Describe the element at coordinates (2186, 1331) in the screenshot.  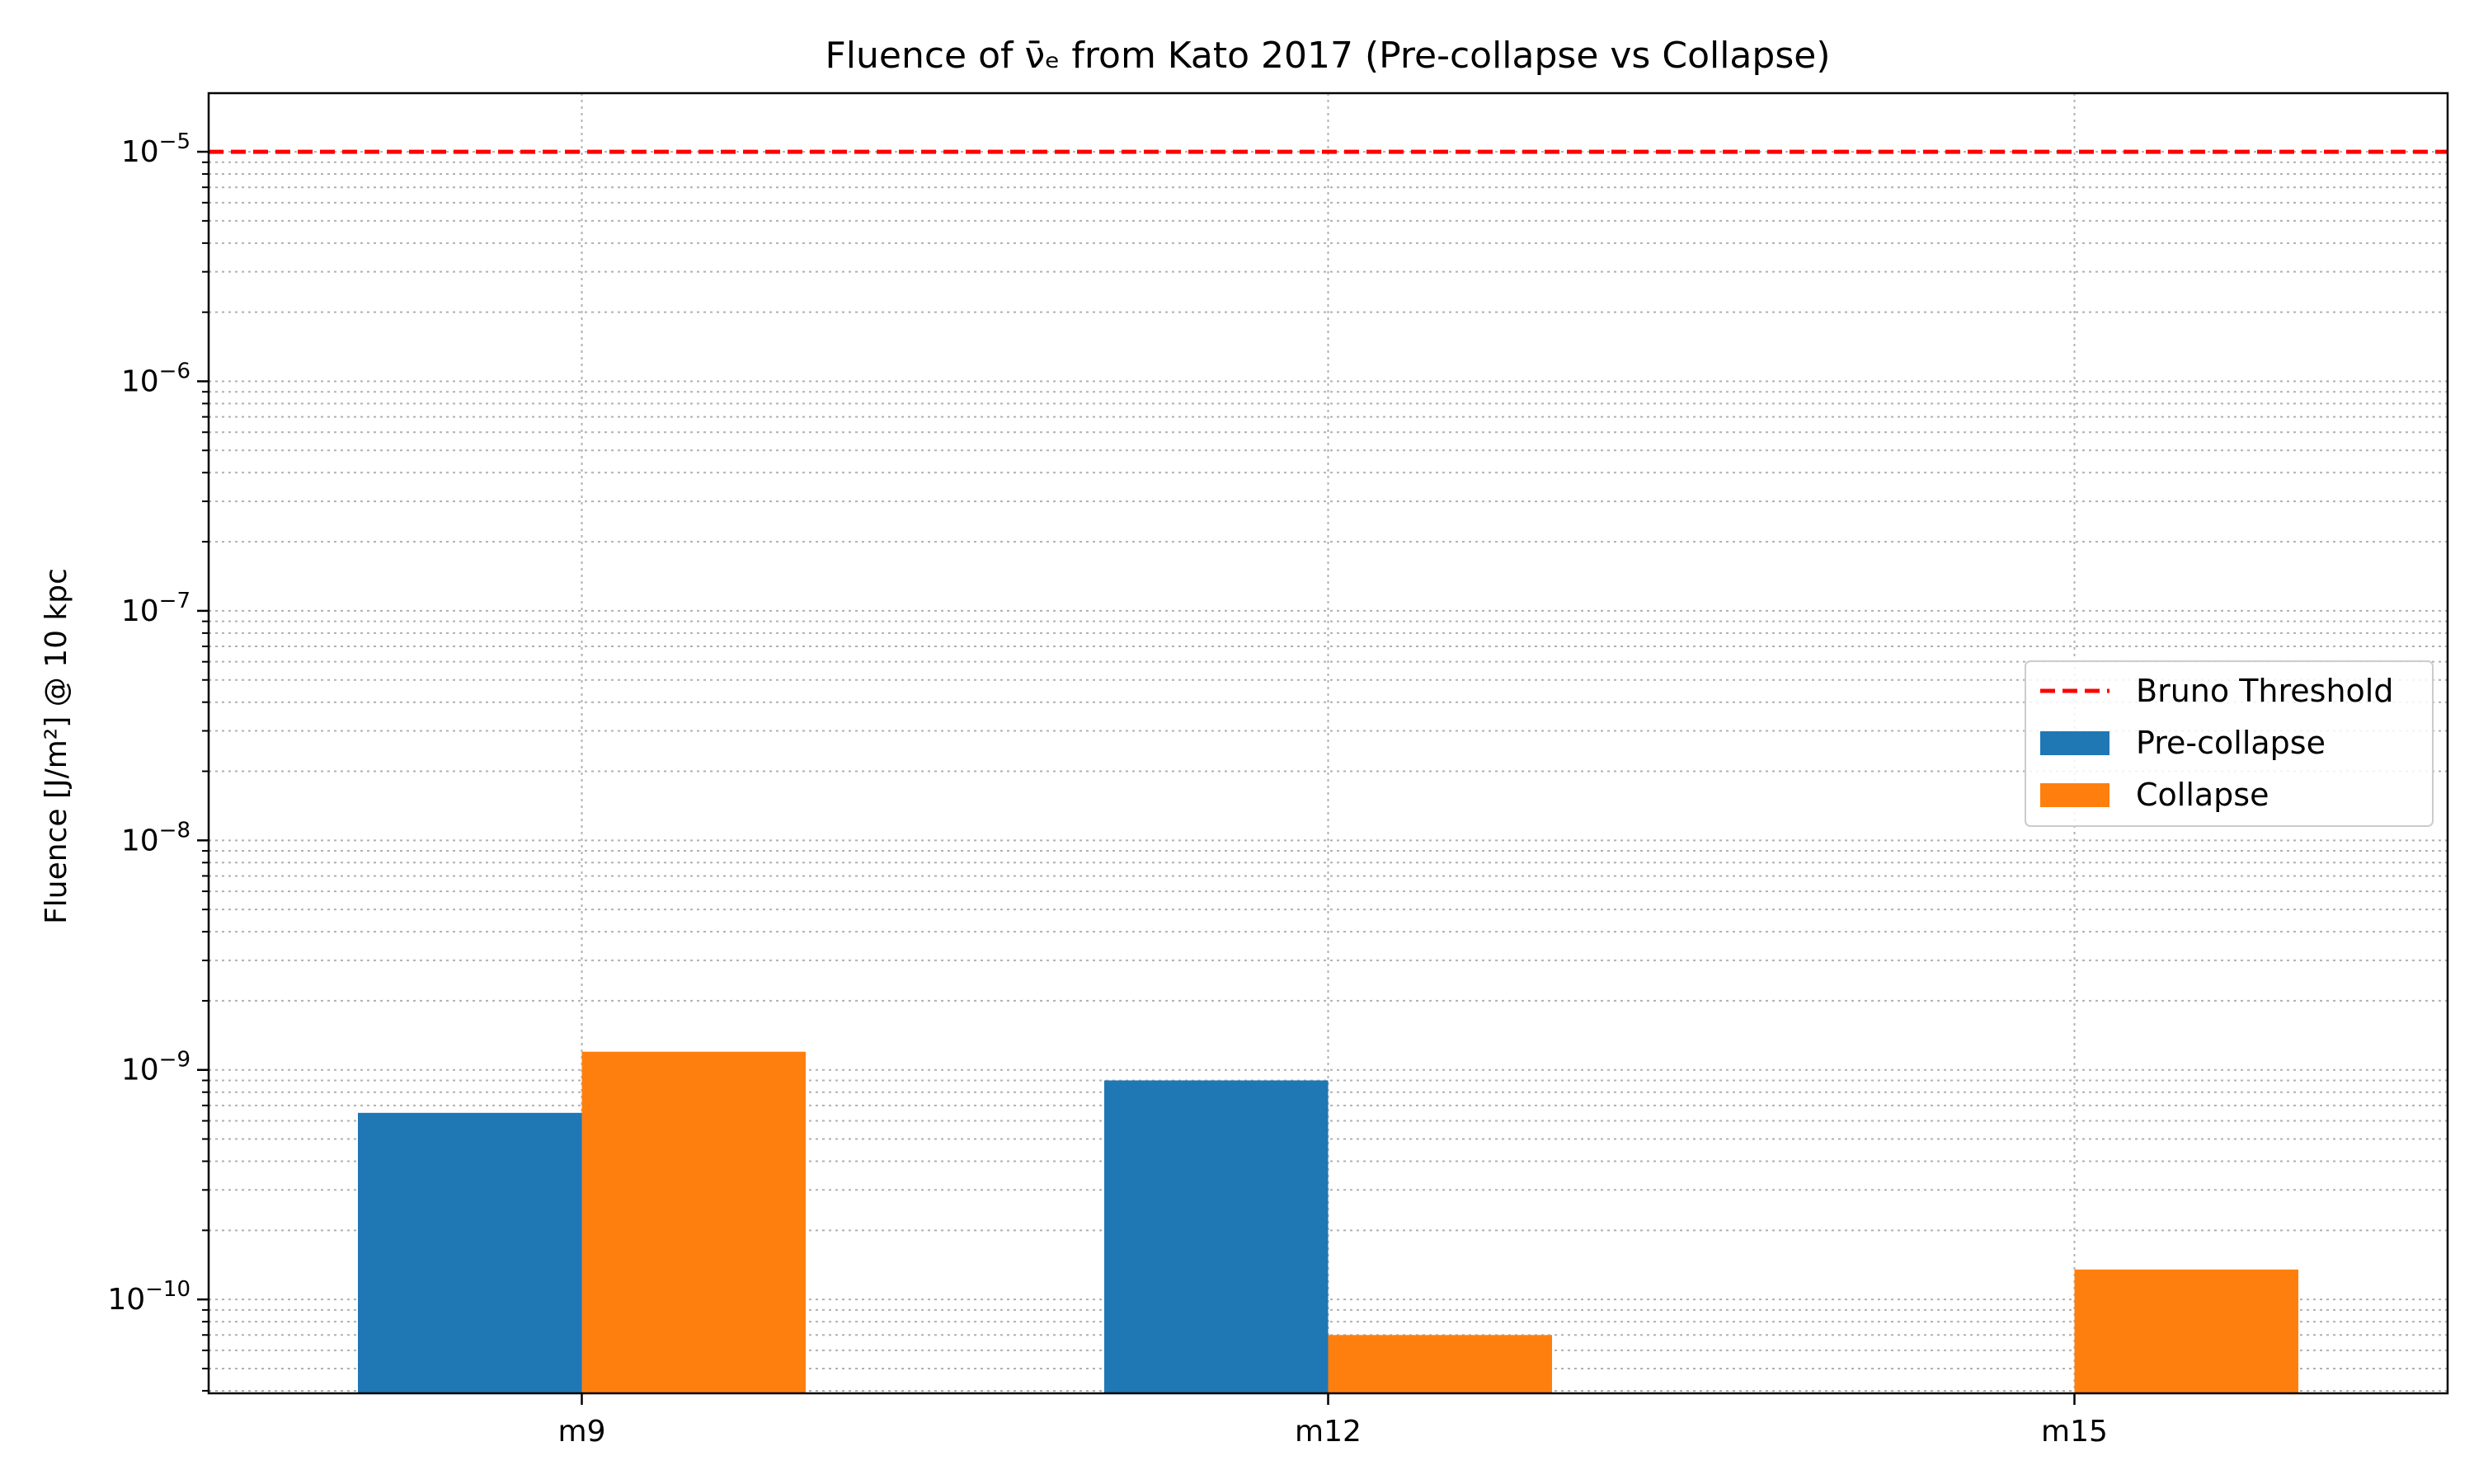
I see `bar-collapse-m15` at that location.